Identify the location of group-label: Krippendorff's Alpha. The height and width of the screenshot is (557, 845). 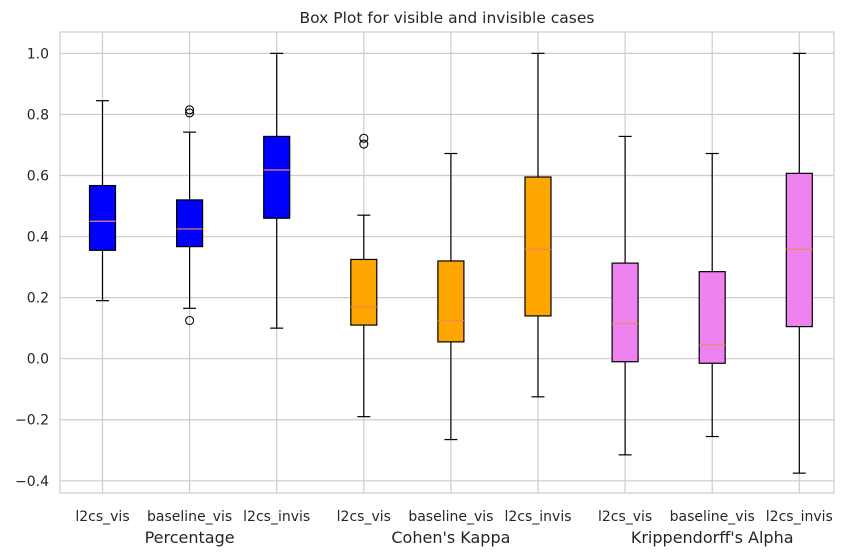
(712, 537).